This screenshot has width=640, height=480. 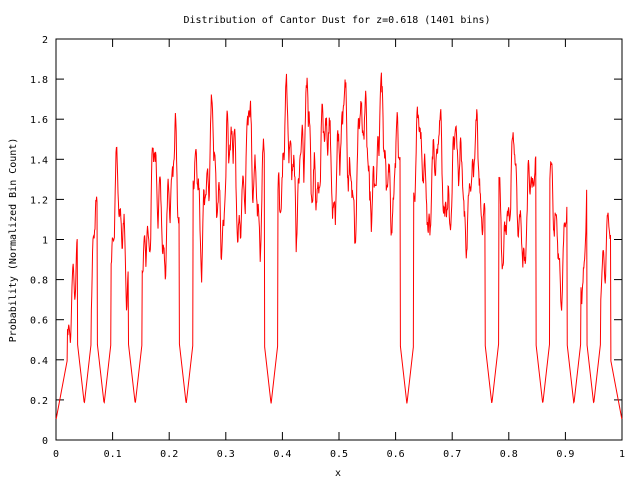 I want to click on y-tick-label: 0.6, so click(x=39, y=321).